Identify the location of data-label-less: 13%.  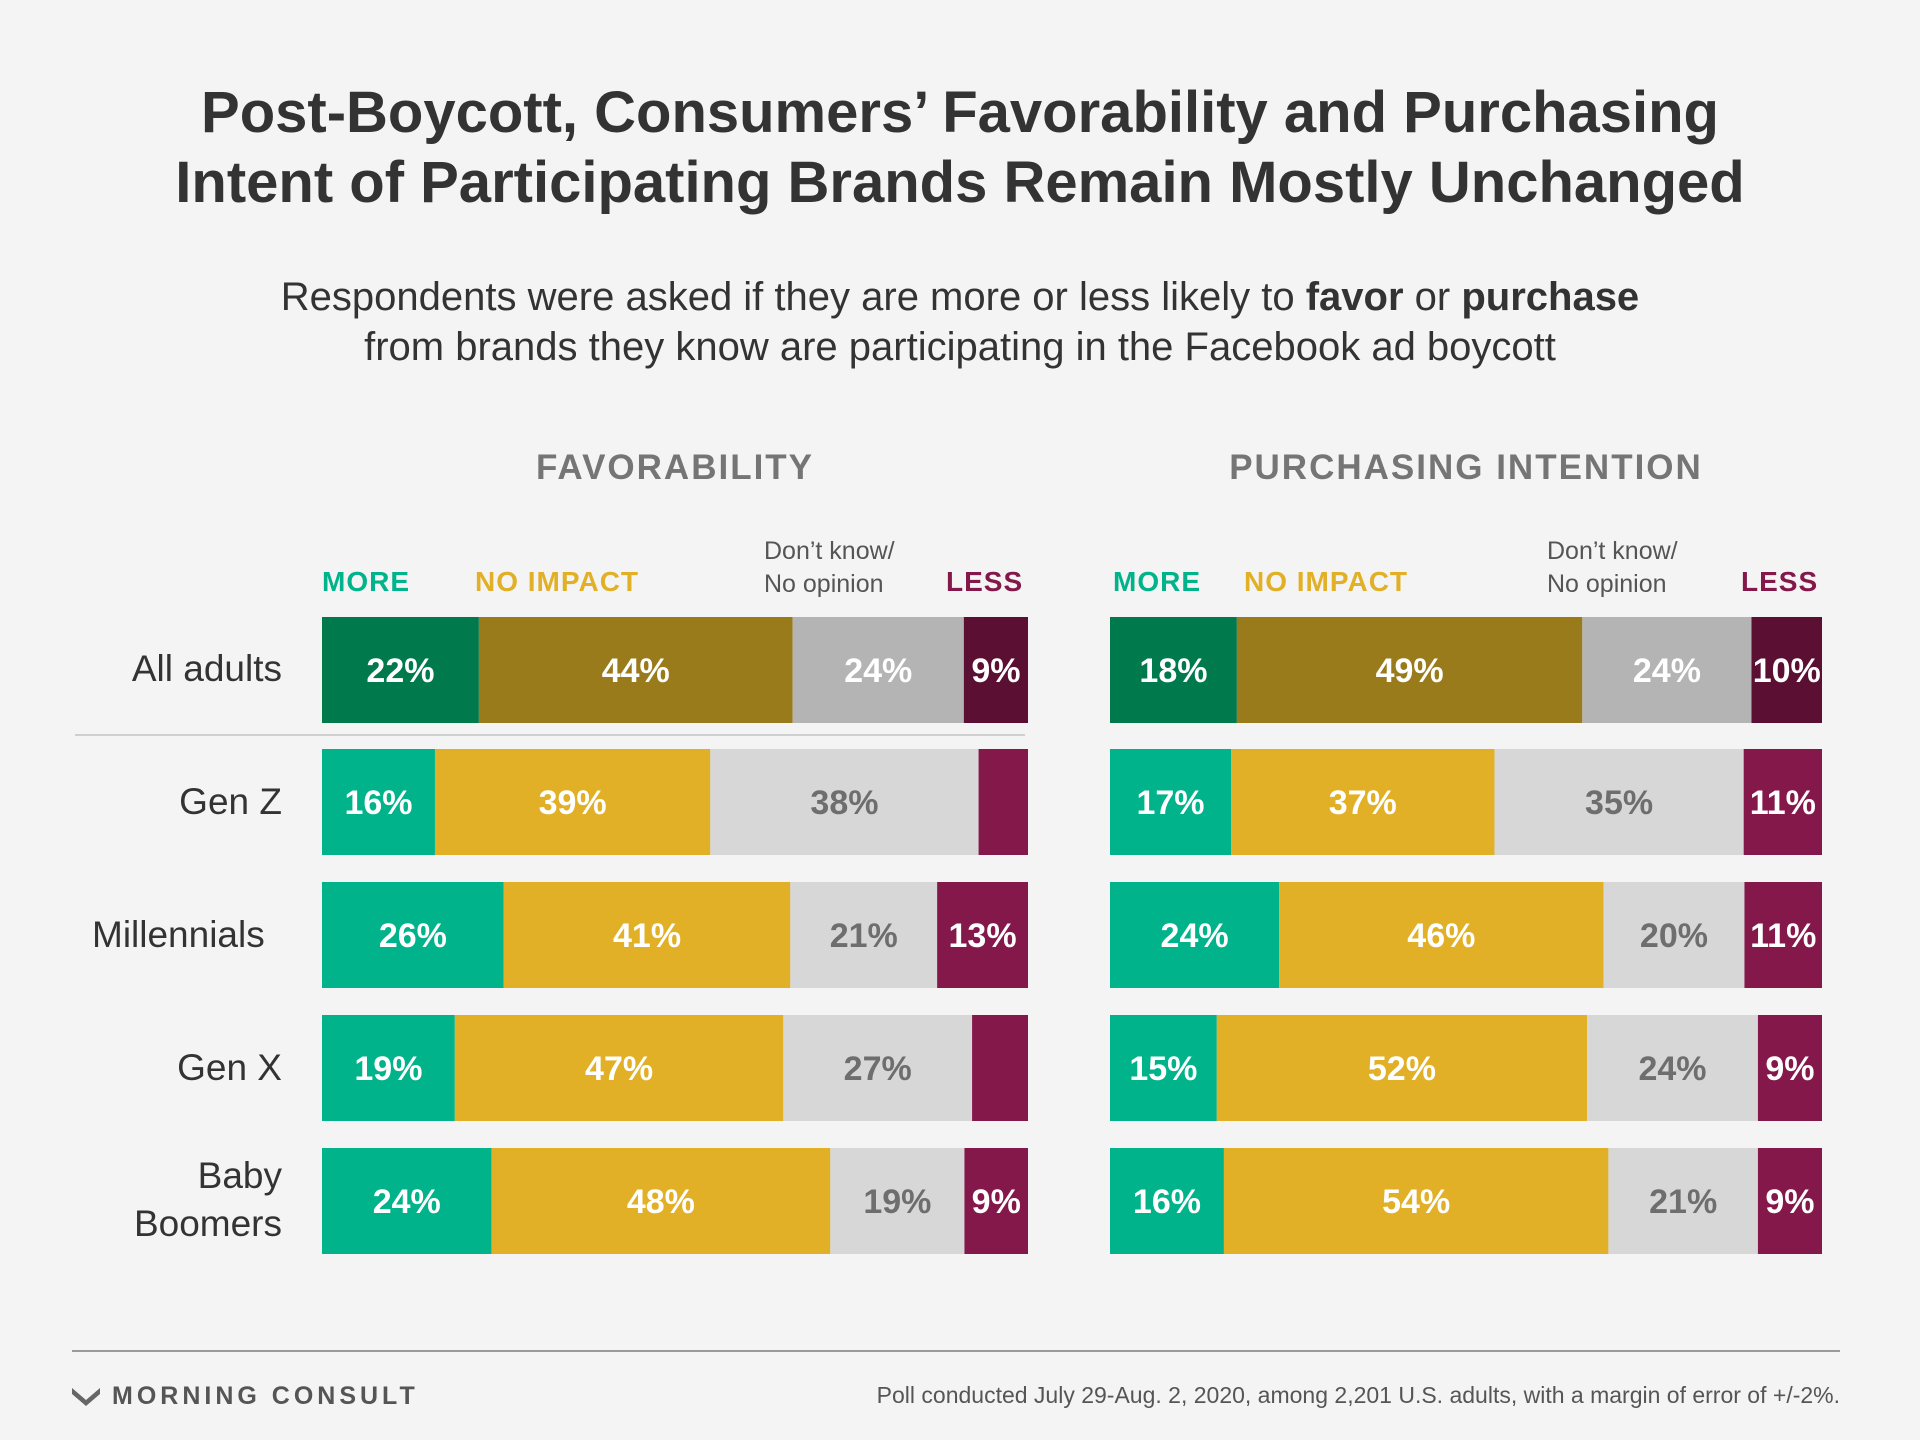
(983, 936).